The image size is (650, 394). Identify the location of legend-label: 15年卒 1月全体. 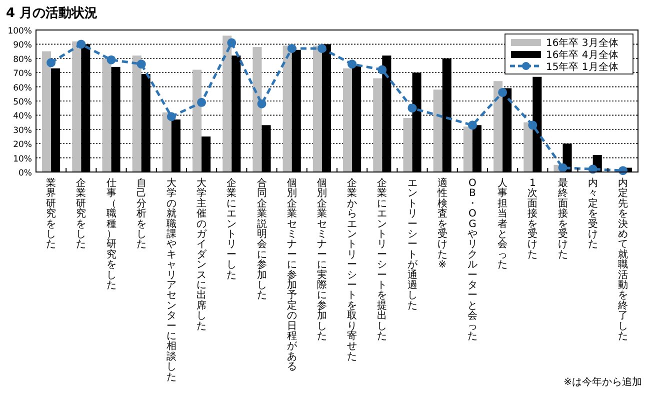
(582, 67).